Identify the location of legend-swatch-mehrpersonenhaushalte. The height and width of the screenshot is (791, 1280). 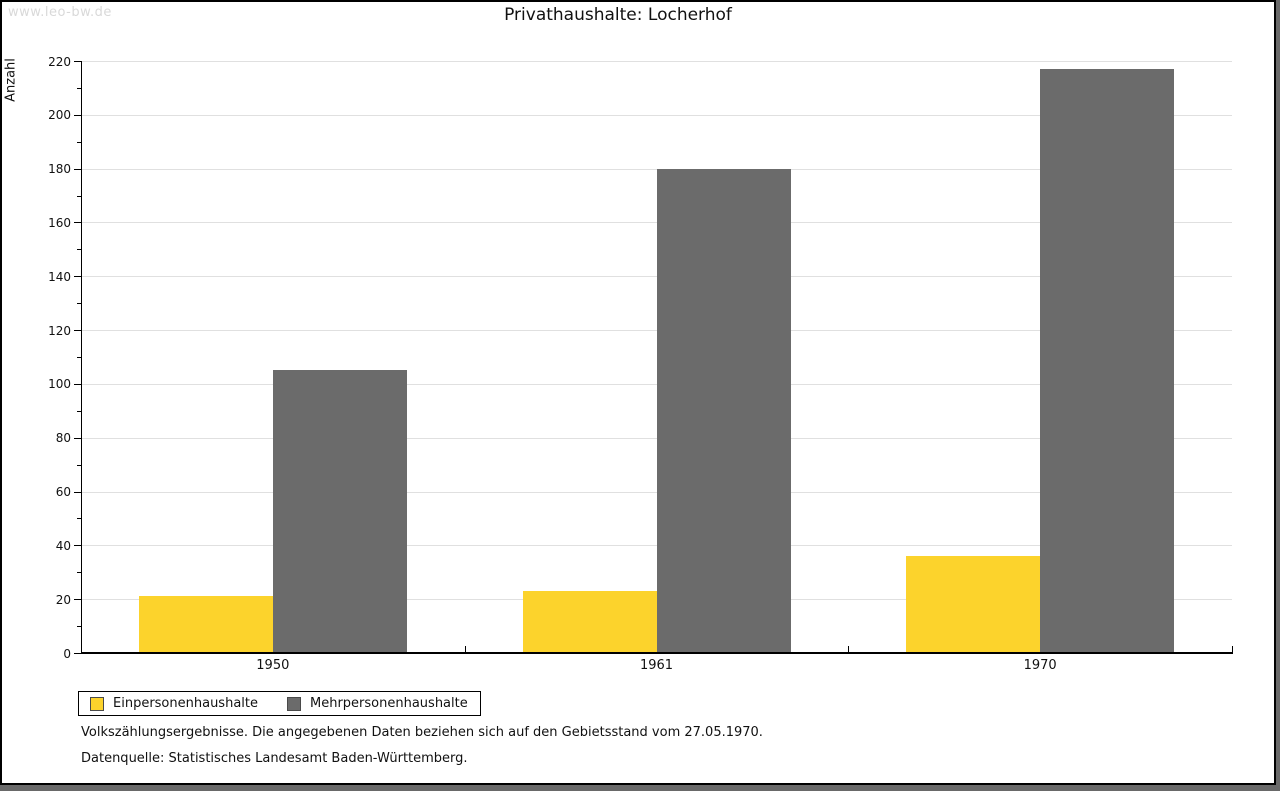
(294, 703).